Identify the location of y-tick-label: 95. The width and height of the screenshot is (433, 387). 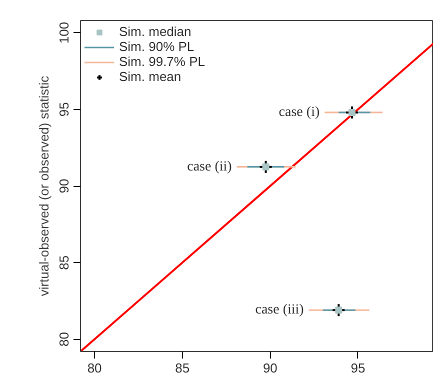
(64, 109).